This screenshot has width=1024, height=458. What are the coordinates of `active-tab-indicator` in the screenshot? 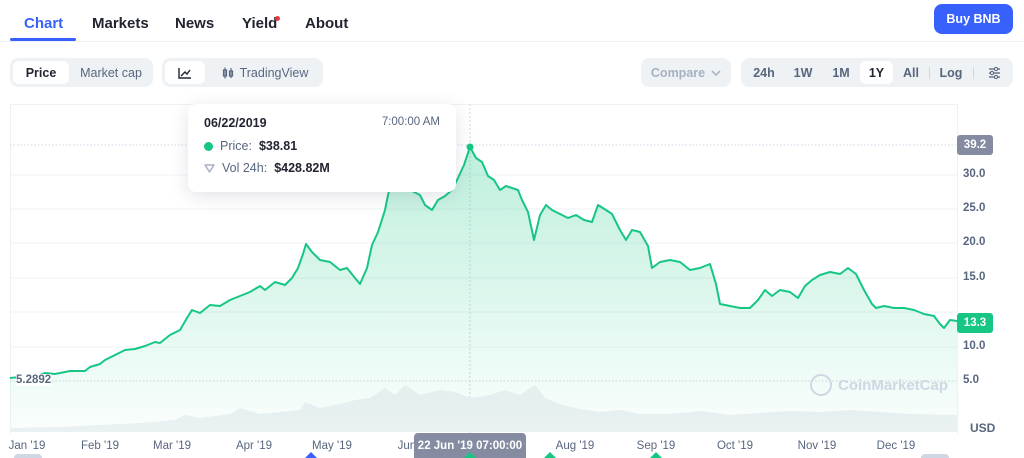 It's located at (43, 39).